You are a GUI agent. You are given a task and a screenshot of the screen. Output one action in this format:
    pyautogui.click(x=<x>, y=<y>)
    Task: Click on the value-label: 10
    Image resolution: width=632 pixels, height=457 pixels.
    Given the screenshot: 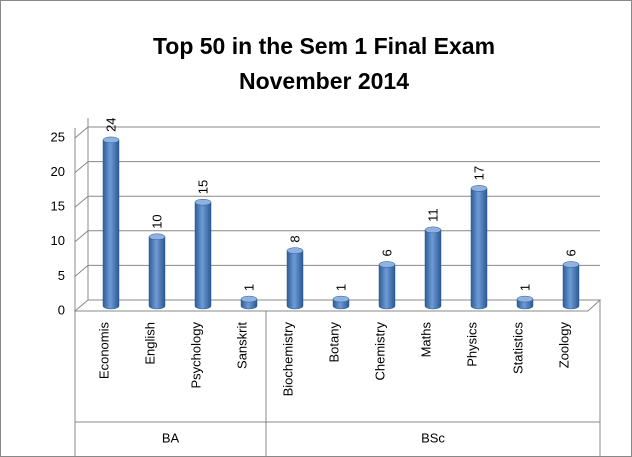 What is the action you would take?
    pyautogui.click(x=156, y=221)
    